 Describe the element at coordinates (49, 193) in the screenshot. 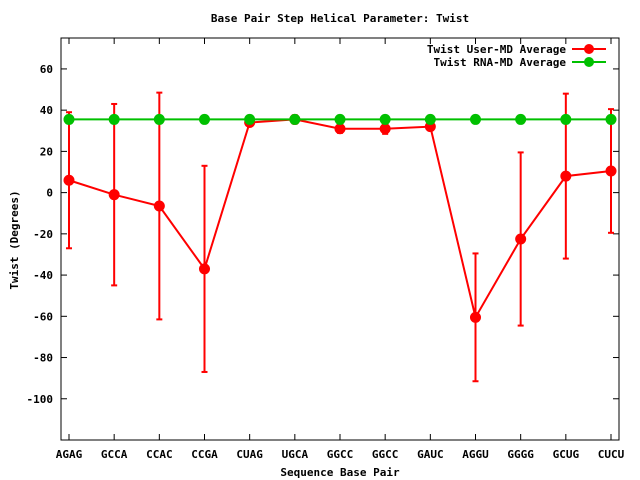

I see `y-tick-label: 0` at that location.